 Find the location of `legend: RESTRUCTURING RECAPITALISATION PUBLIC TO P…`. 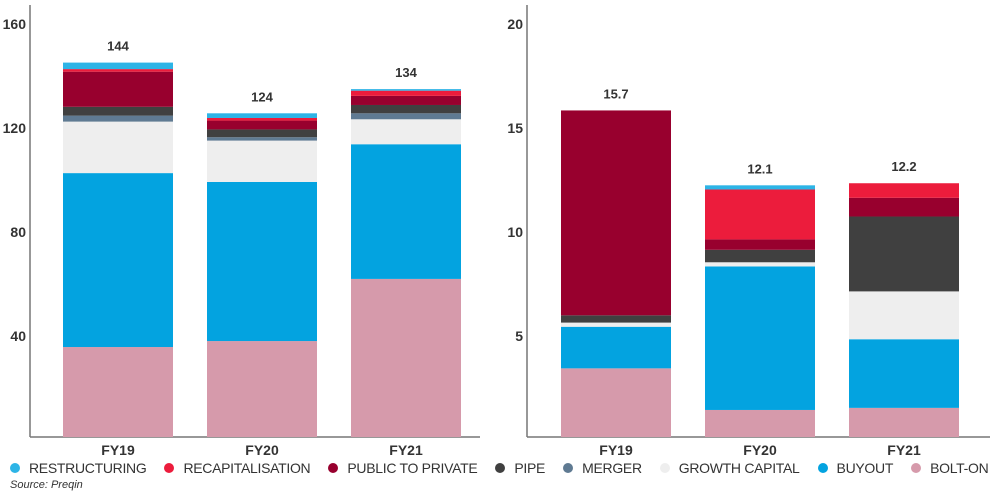

legend: RESTRUCTURING RECAPITALISATION PUBLIC TO P… is located at coordinates (504, 468).